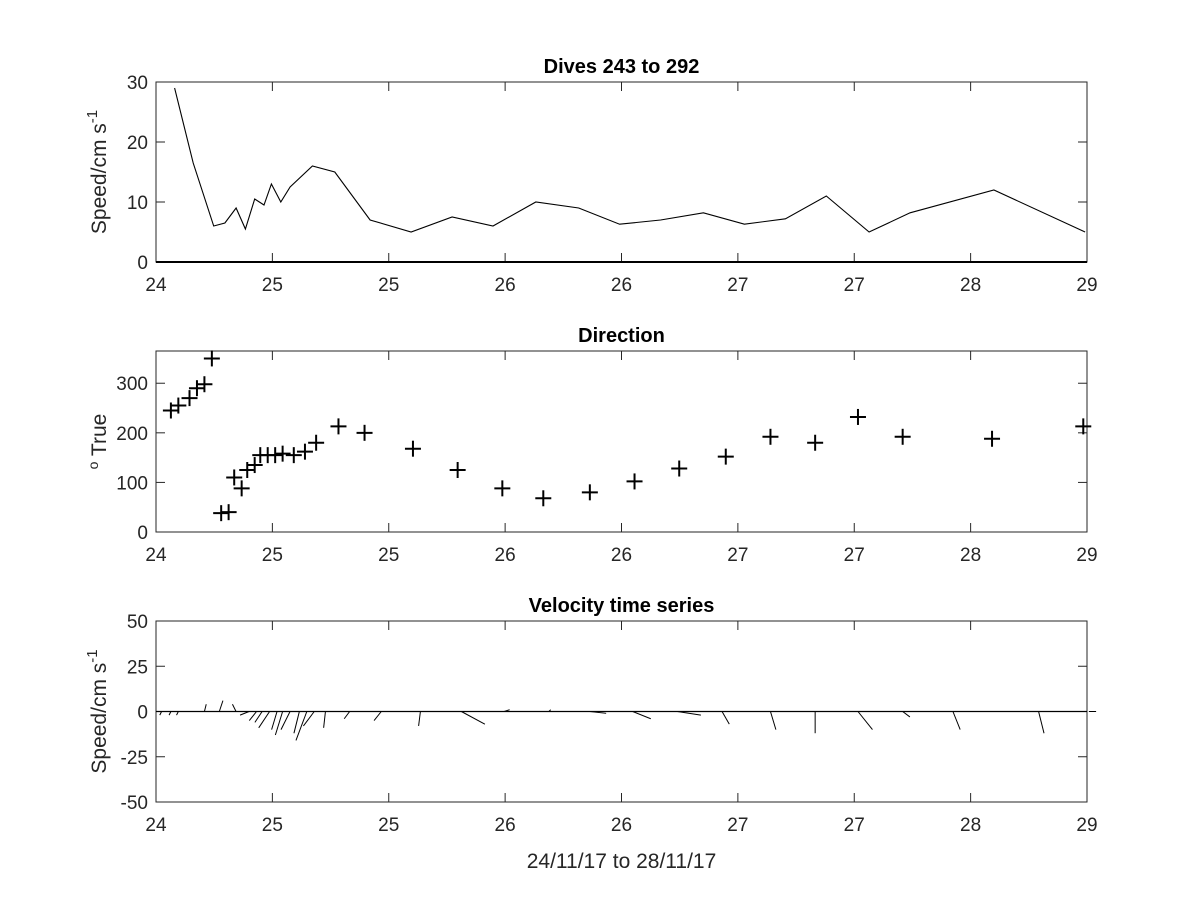 Image resolution: width=1200 pixels, height=900 pixels. What do you see at coordinates (132, 483) in the screenshot?
I see `y-tick-label: 100` at bounding box center [132, 483].